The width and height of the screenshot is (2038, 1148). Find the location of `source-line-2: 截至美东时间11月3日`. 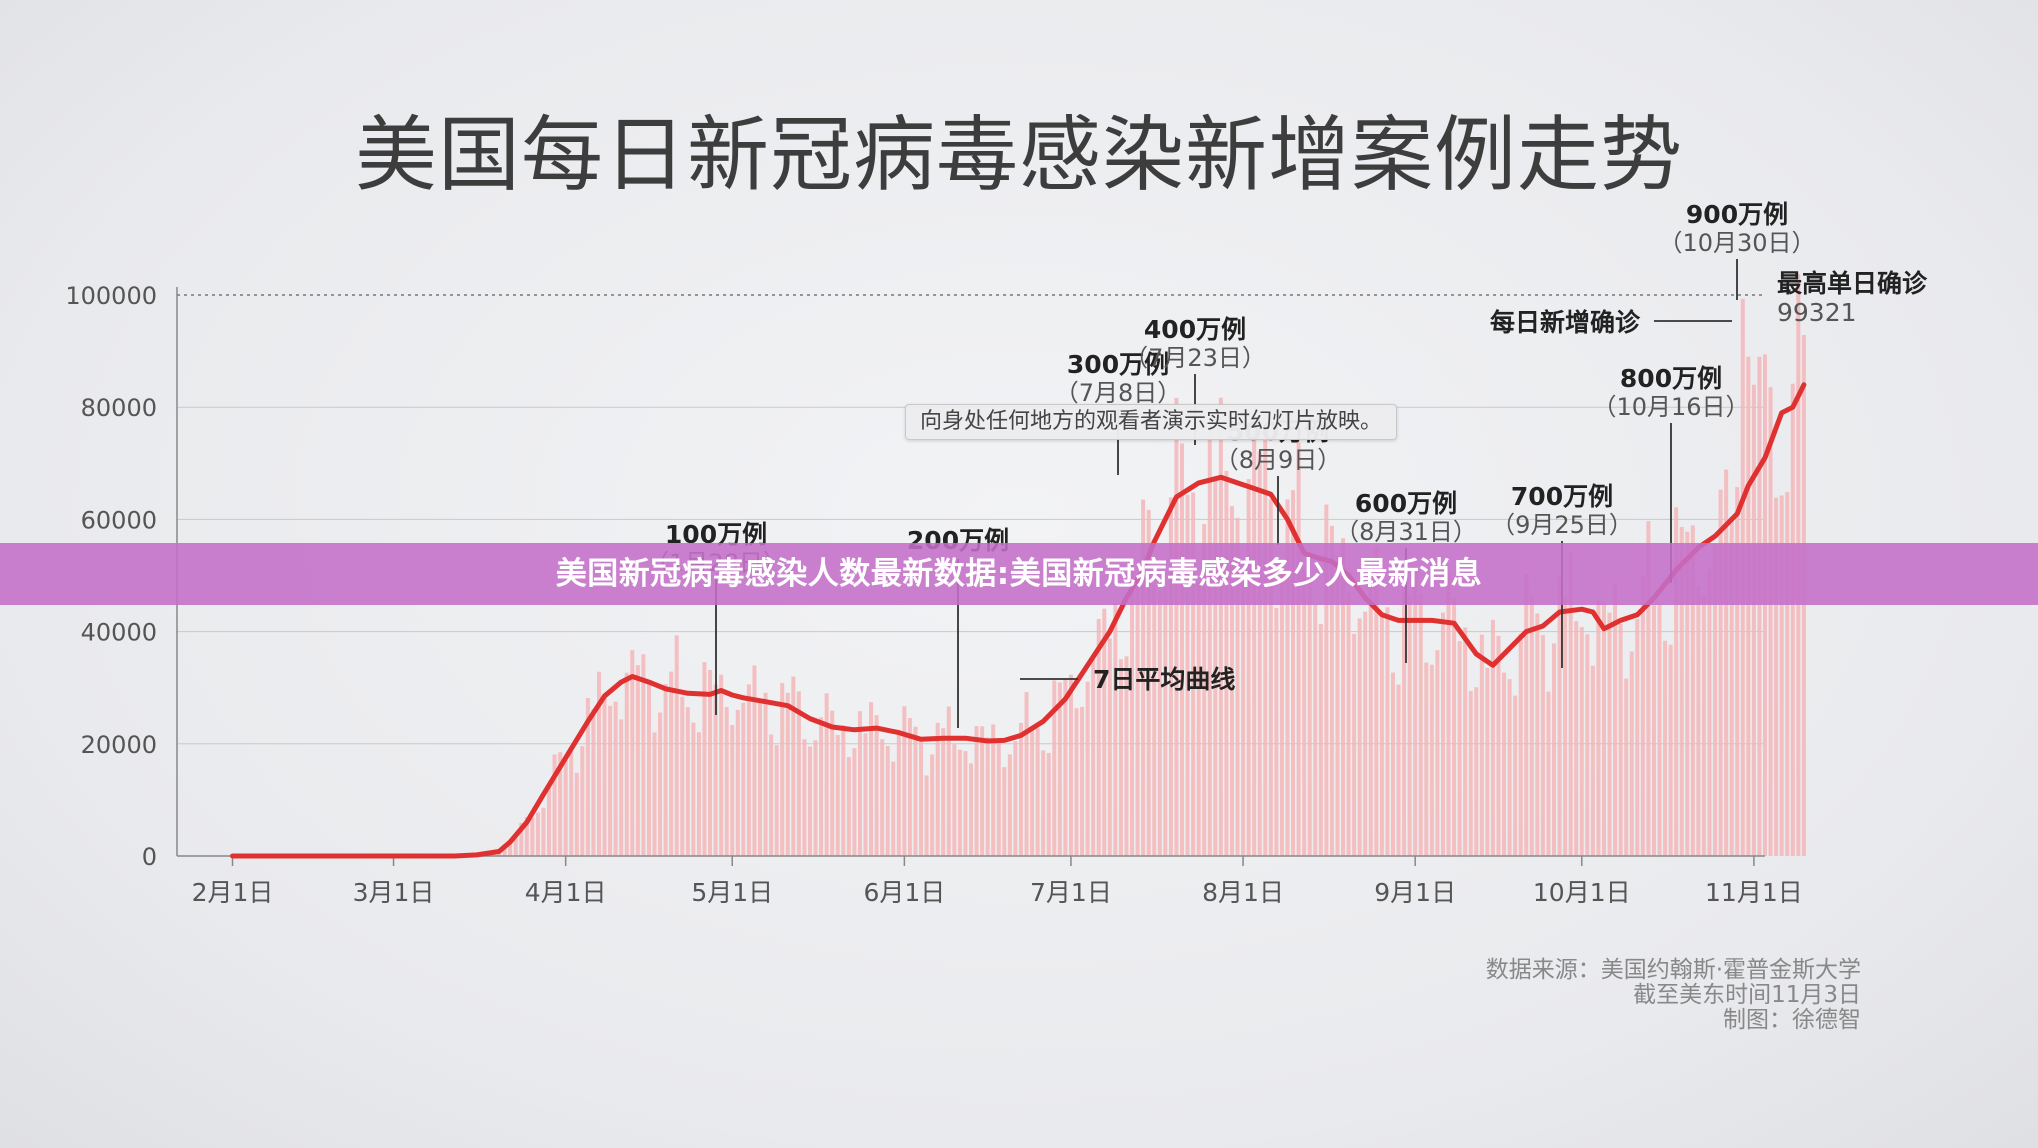

source-line-2: 截至美东时间11月3日 is located at coordinates (1747, 995).